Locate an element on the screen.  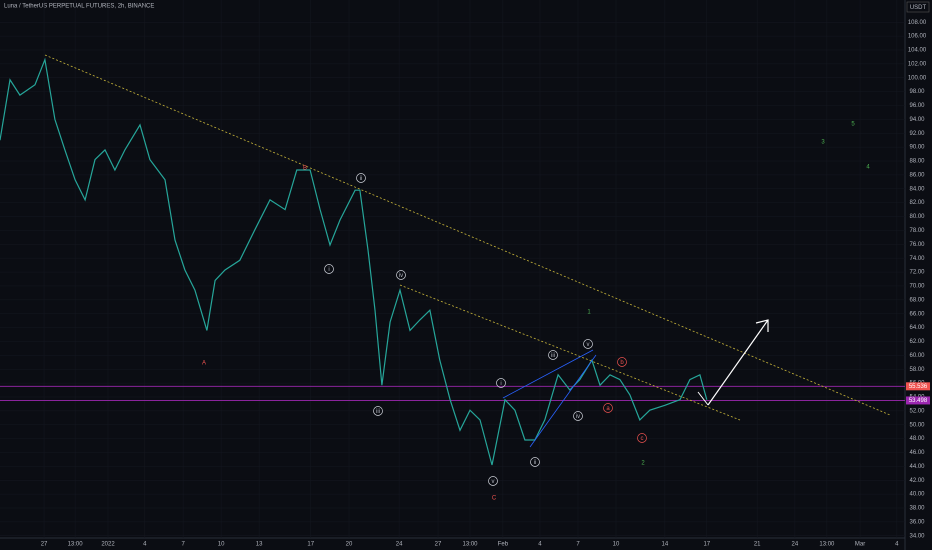
y-tick-label: 40.00 is located at coordinates (917, 495).